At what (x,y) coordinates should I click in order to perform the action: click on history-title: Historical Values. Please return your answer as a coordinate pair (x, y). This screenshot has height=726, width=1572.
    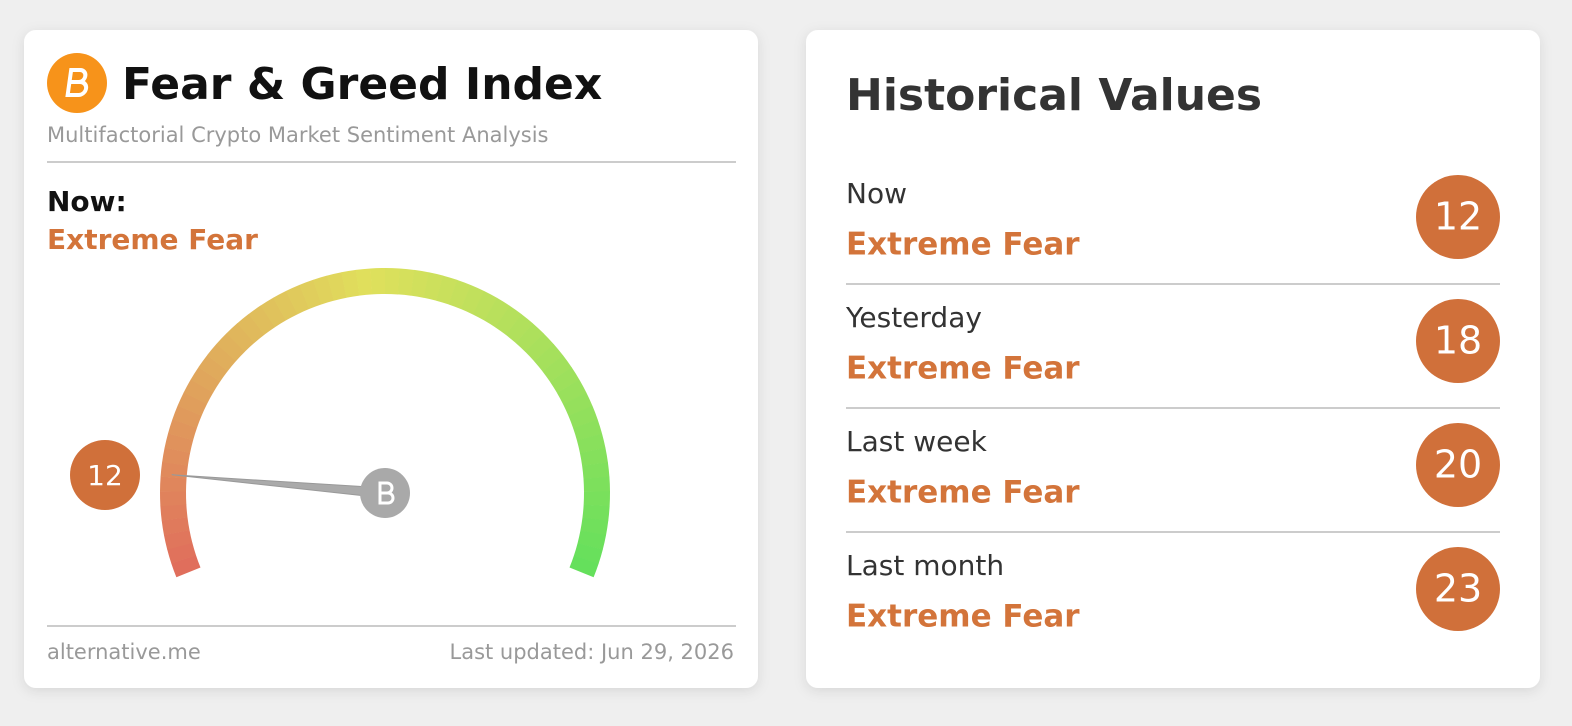
    Looking at the image, I should click on (1054, 95).